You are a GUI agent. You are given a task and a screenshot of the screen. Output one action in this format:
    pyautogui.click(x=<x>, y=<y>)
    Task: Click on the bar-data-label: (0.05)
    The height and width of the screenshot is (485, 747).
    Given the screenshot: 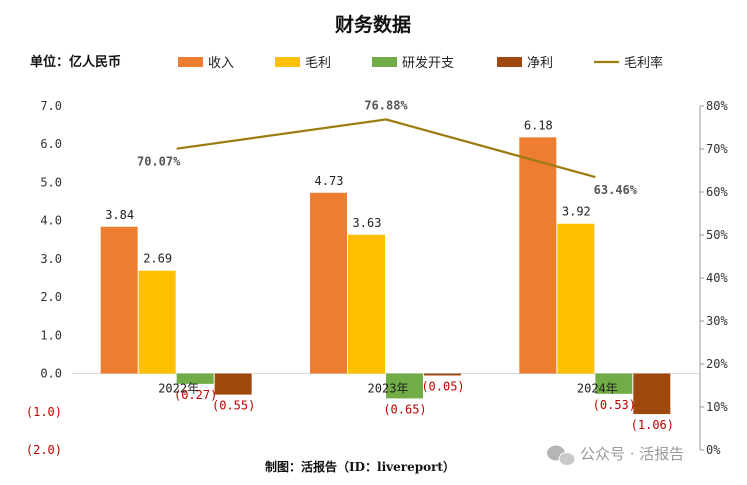 What is the action you would take?
    pyautogui.click(x=442, y=386)
    